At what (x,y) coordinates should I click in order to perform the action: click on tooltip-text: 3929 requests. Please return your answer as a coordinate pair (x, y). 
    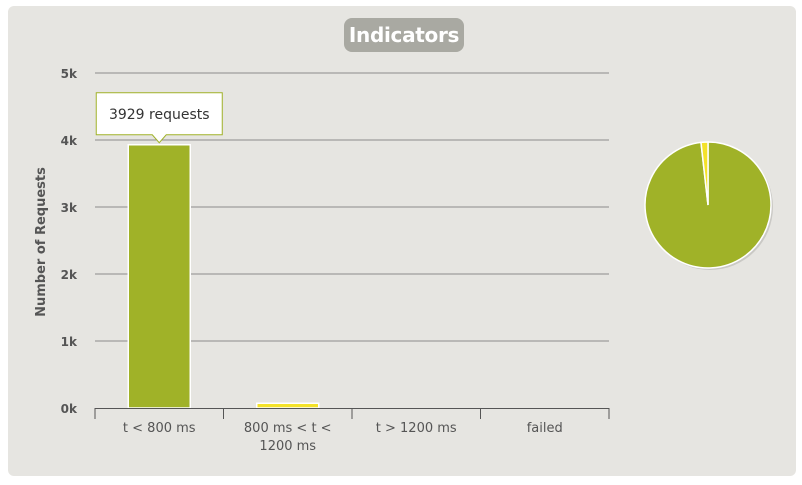
    Looking at the image, I should click on (159, 115).